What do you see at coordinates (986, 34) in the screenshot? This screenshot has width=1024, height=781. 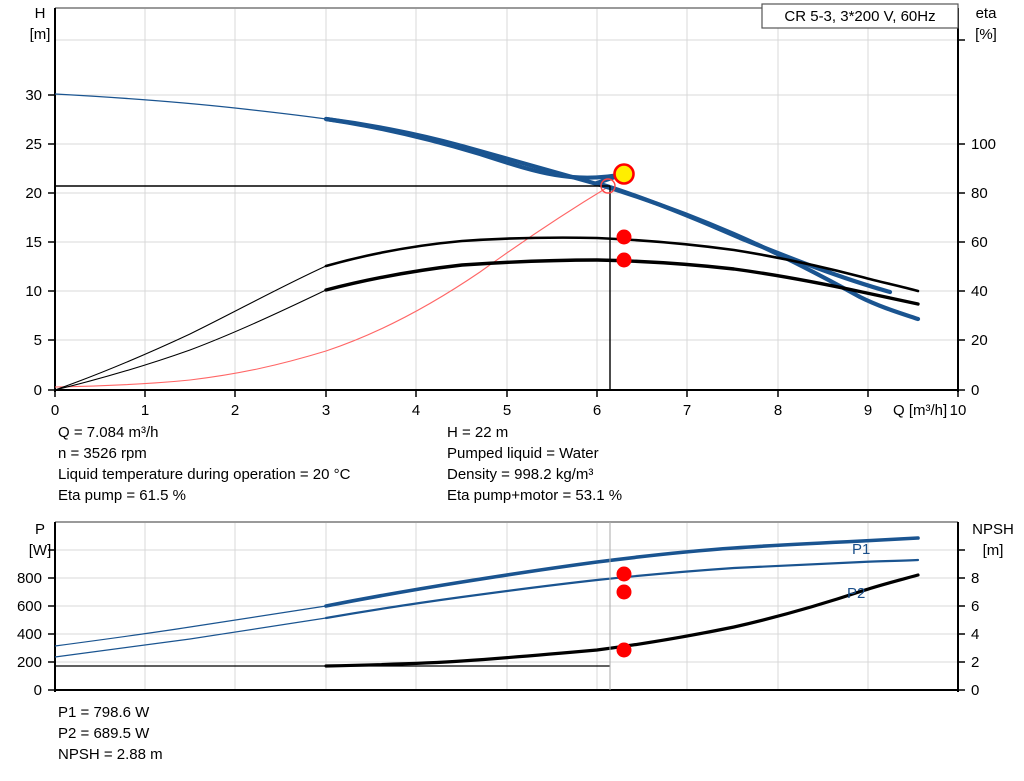 I see `top-right-axis-title-unit: [%]` at bounding box center [986, 34].